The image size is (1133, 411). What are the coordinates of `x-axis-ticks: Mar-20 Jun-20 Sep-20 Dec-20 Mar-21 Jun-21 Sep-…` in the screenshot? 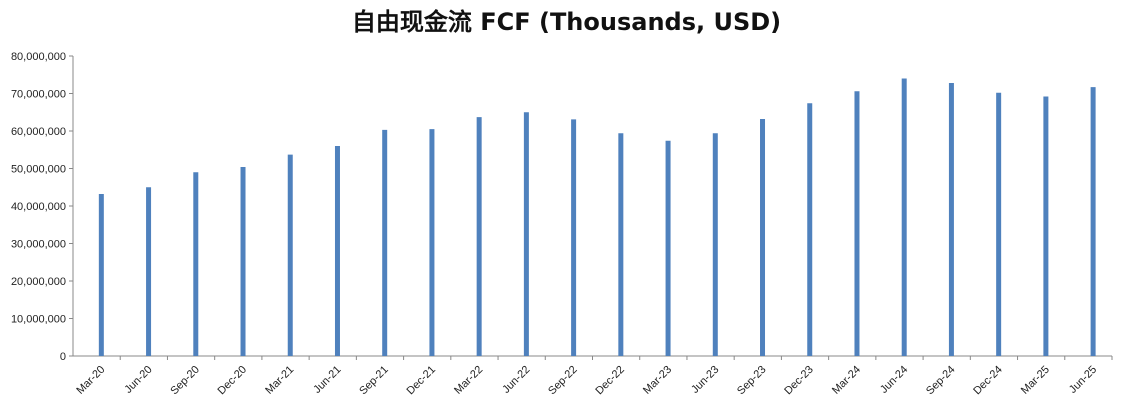 It's located at (593, 377).